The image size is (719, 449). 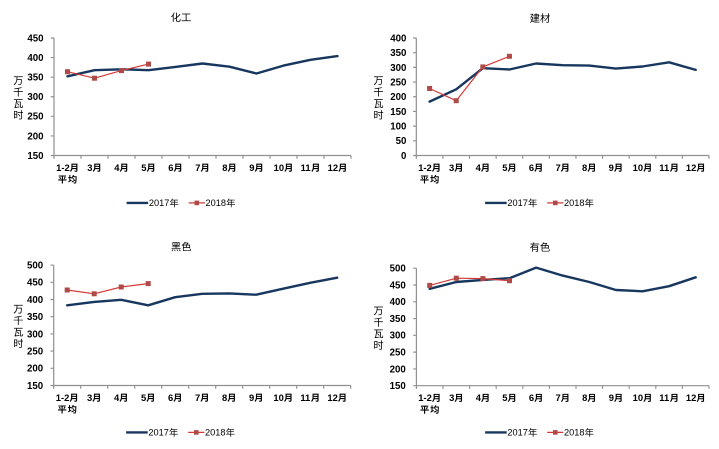 What do you see at coordinates (401, 141) in the screenshot?
I see `svg-text: 50` at bounding box center [401, 141].